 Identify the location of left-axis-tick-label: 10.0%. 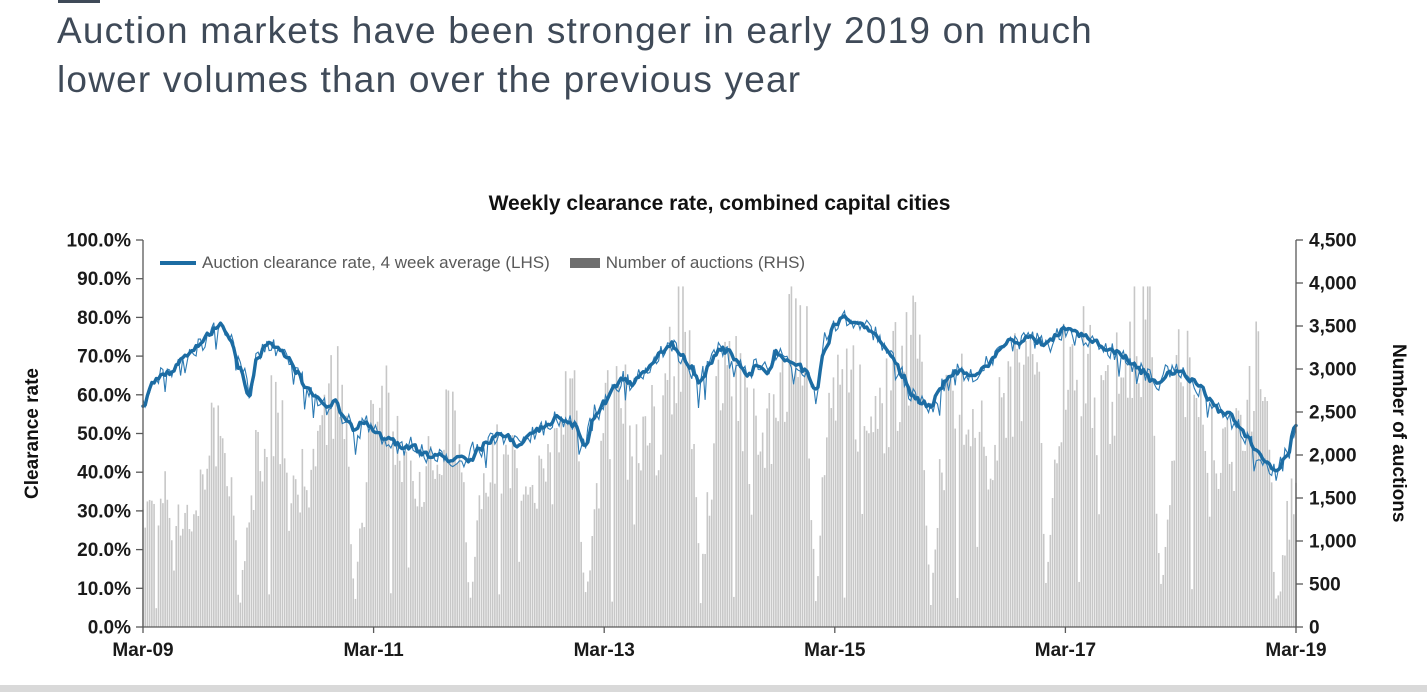
(104, 589).